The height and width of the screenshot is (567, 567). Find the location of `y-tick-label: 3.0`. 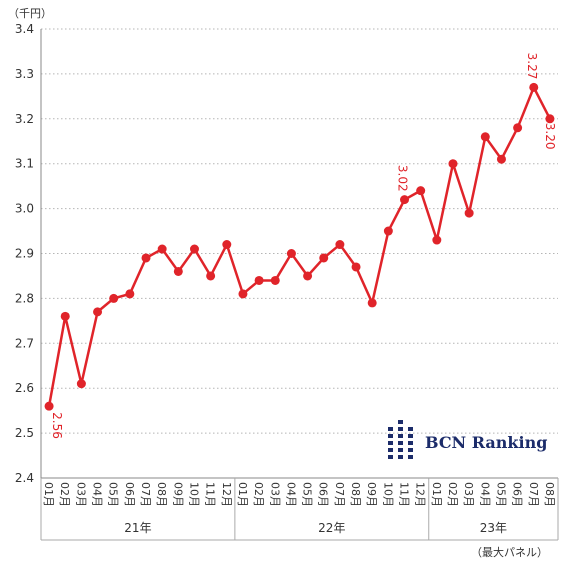

y-tick-label: 3.0 is located at coordinates (24, 209).